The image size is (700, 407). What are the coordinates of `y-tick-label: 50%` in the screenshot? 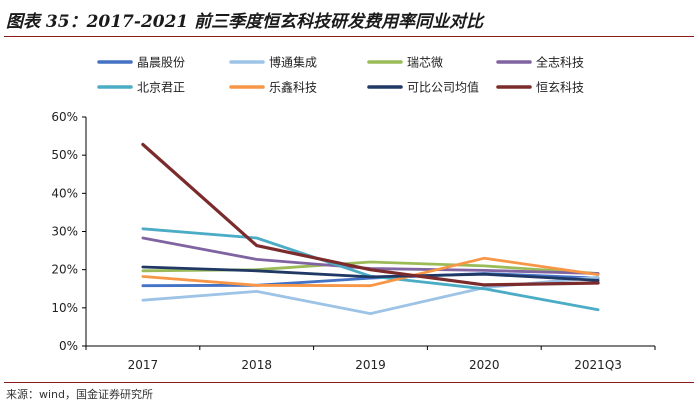 It's located at (64, 155).